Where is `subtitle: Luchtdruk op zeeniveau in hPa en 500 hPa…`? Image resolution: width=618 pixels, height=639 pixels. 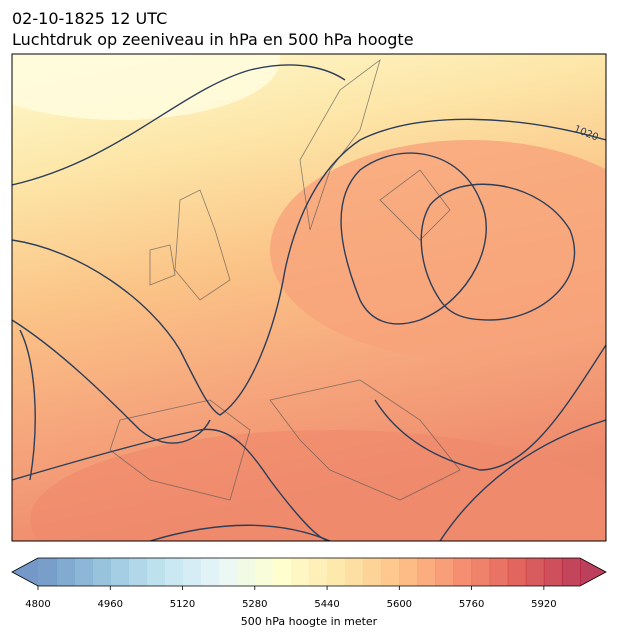 subtitle: Luchtdruk op zeeniveau in hPa en 500 hPa… is located at coordinates (213, 39).